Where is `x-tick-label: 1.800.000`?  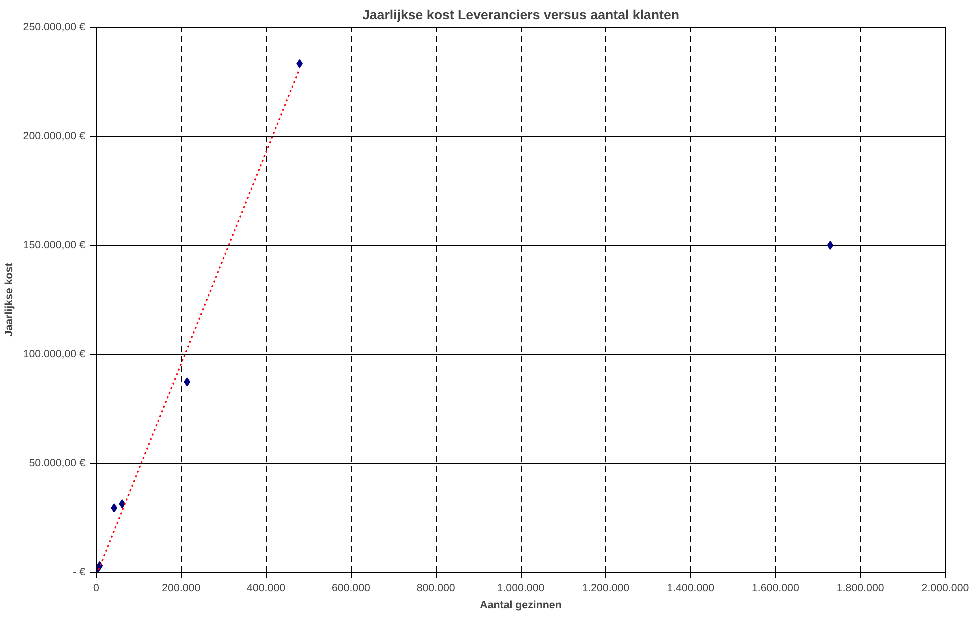 x-tick-label: 1.800.000 is located at coordinates (860, 588).